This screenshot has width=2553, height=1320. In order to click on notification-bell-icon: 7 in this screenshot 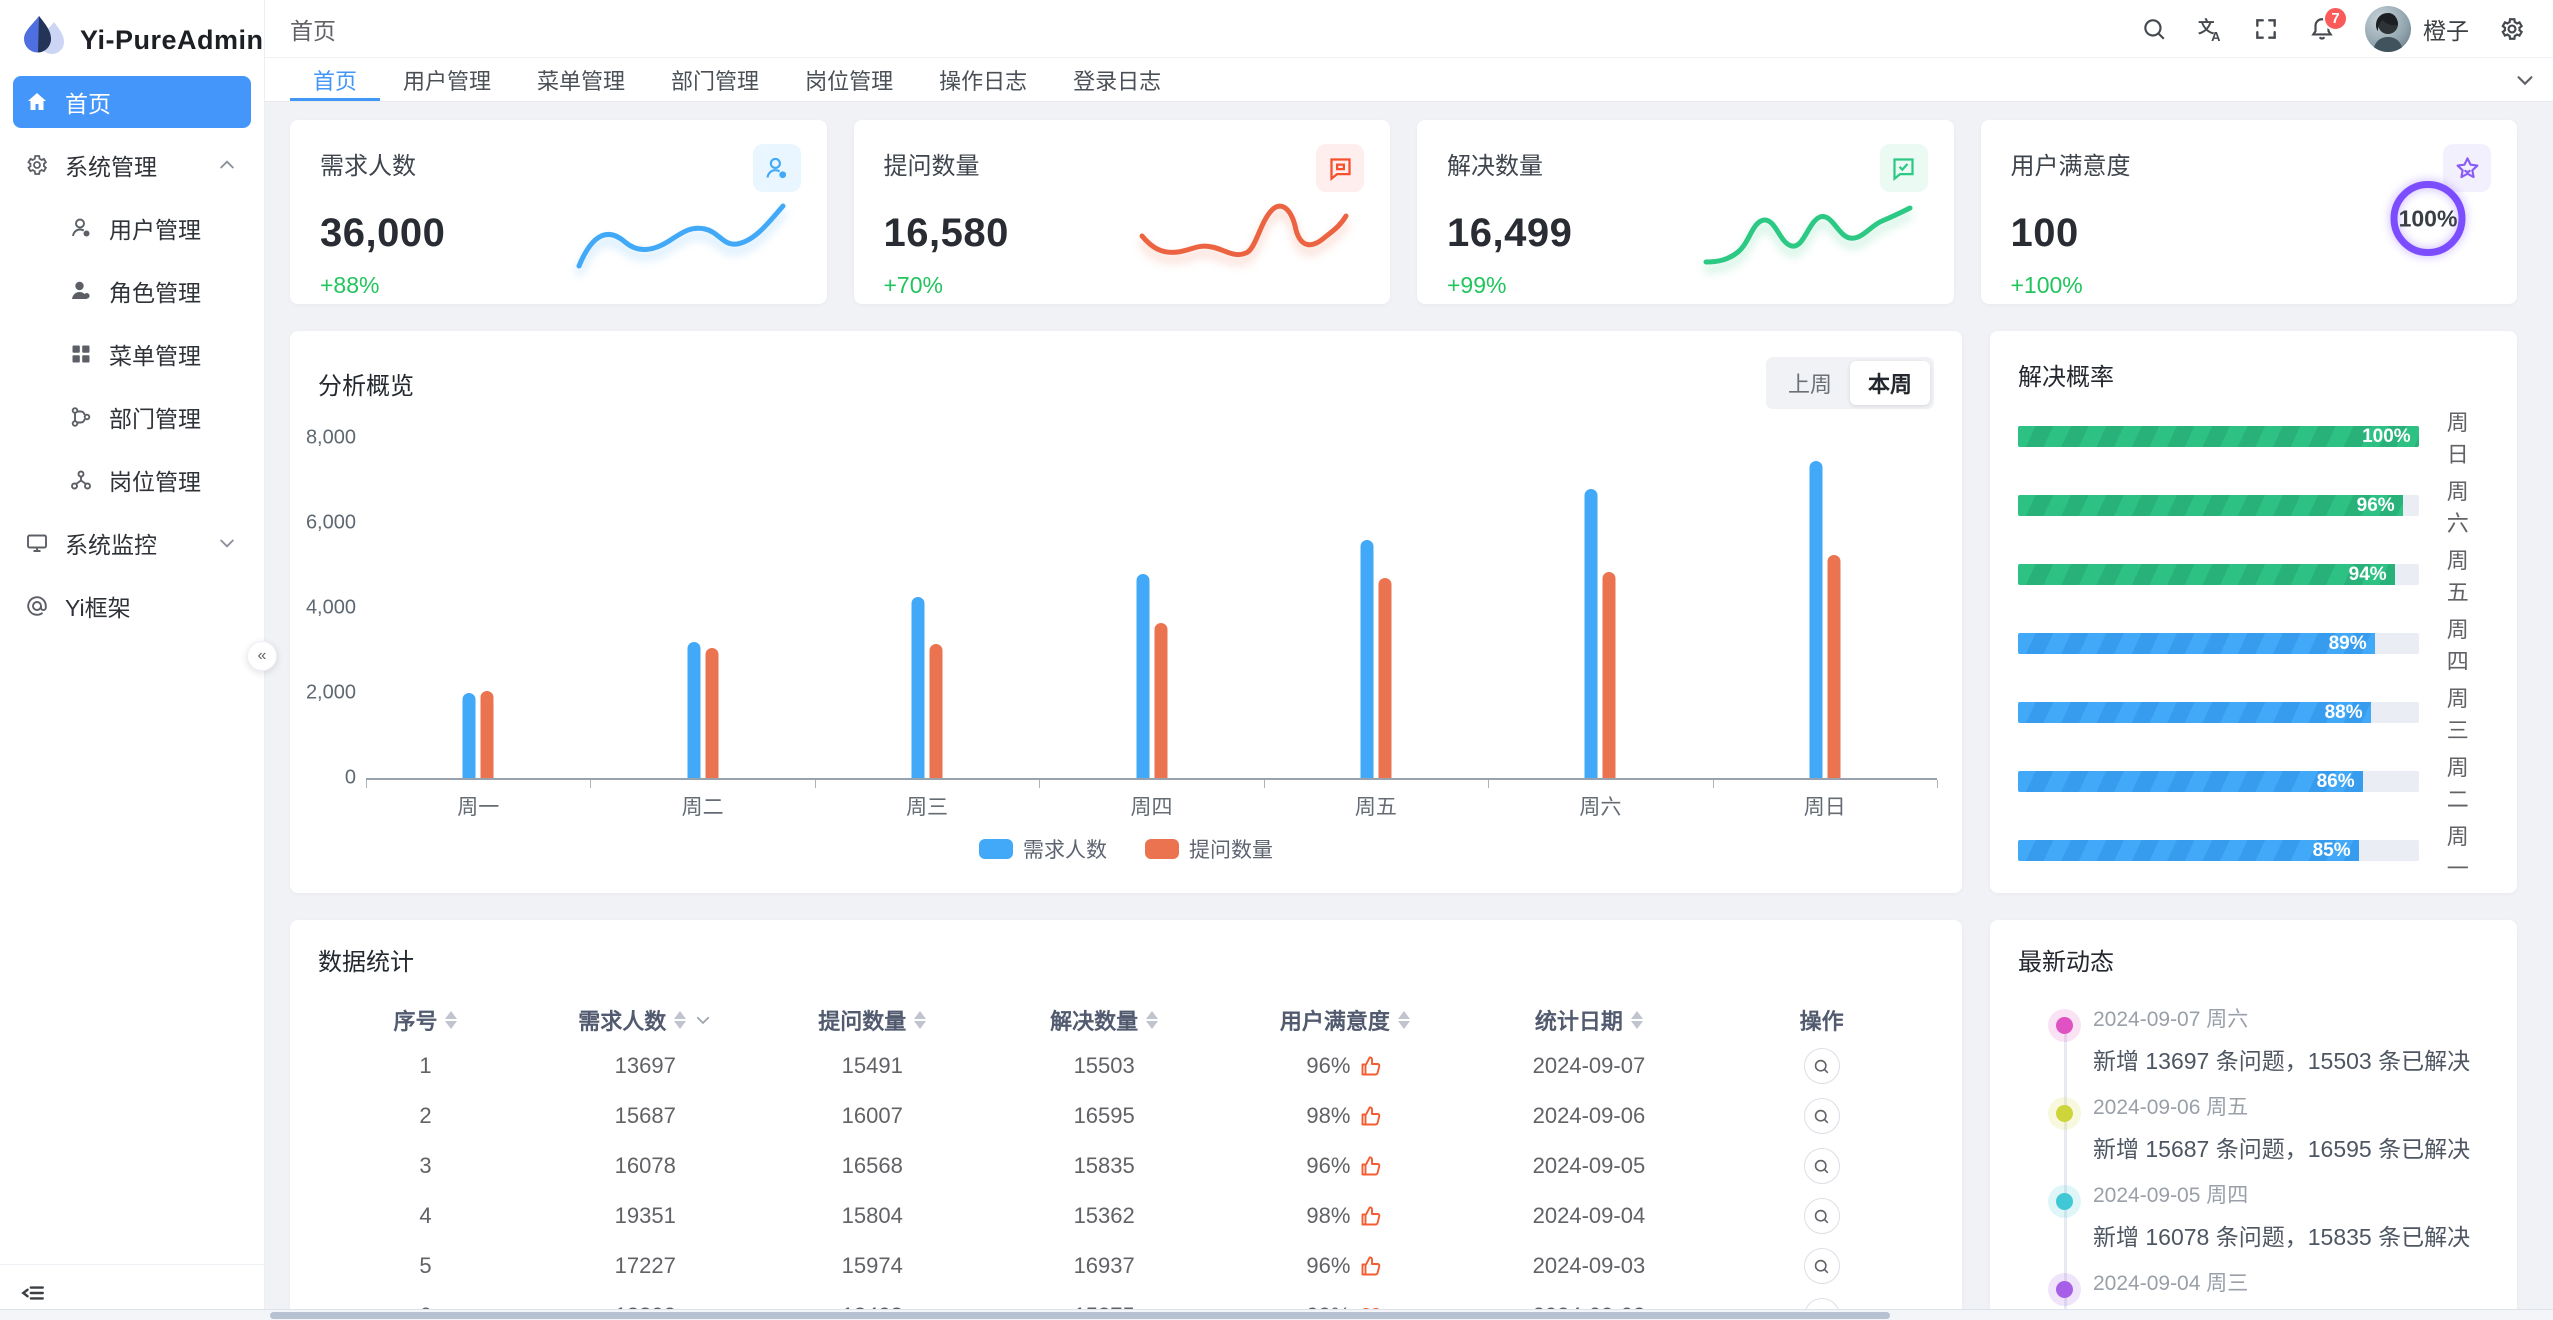, I will do `click(2328, 23)`.